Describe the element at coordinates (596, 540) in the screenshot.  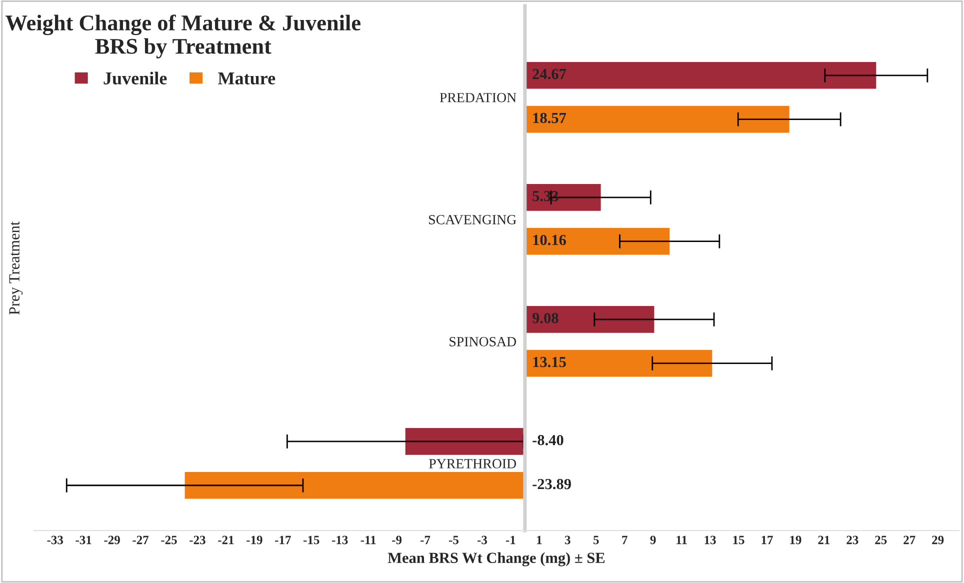
I see `x-tick-label: 5` at that location.